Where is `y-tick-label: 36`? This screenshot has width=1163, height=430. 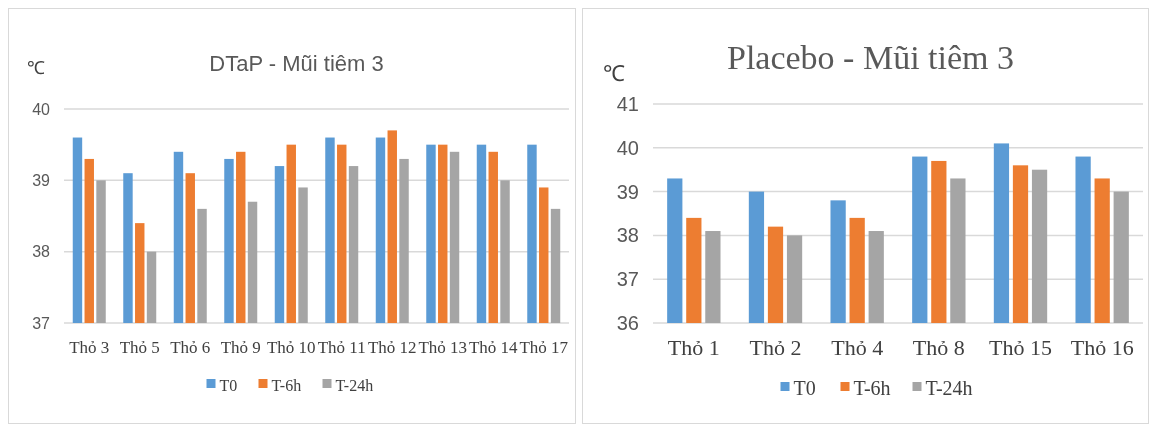 y-tick-label: 36 is located at coordinates (627, 323).